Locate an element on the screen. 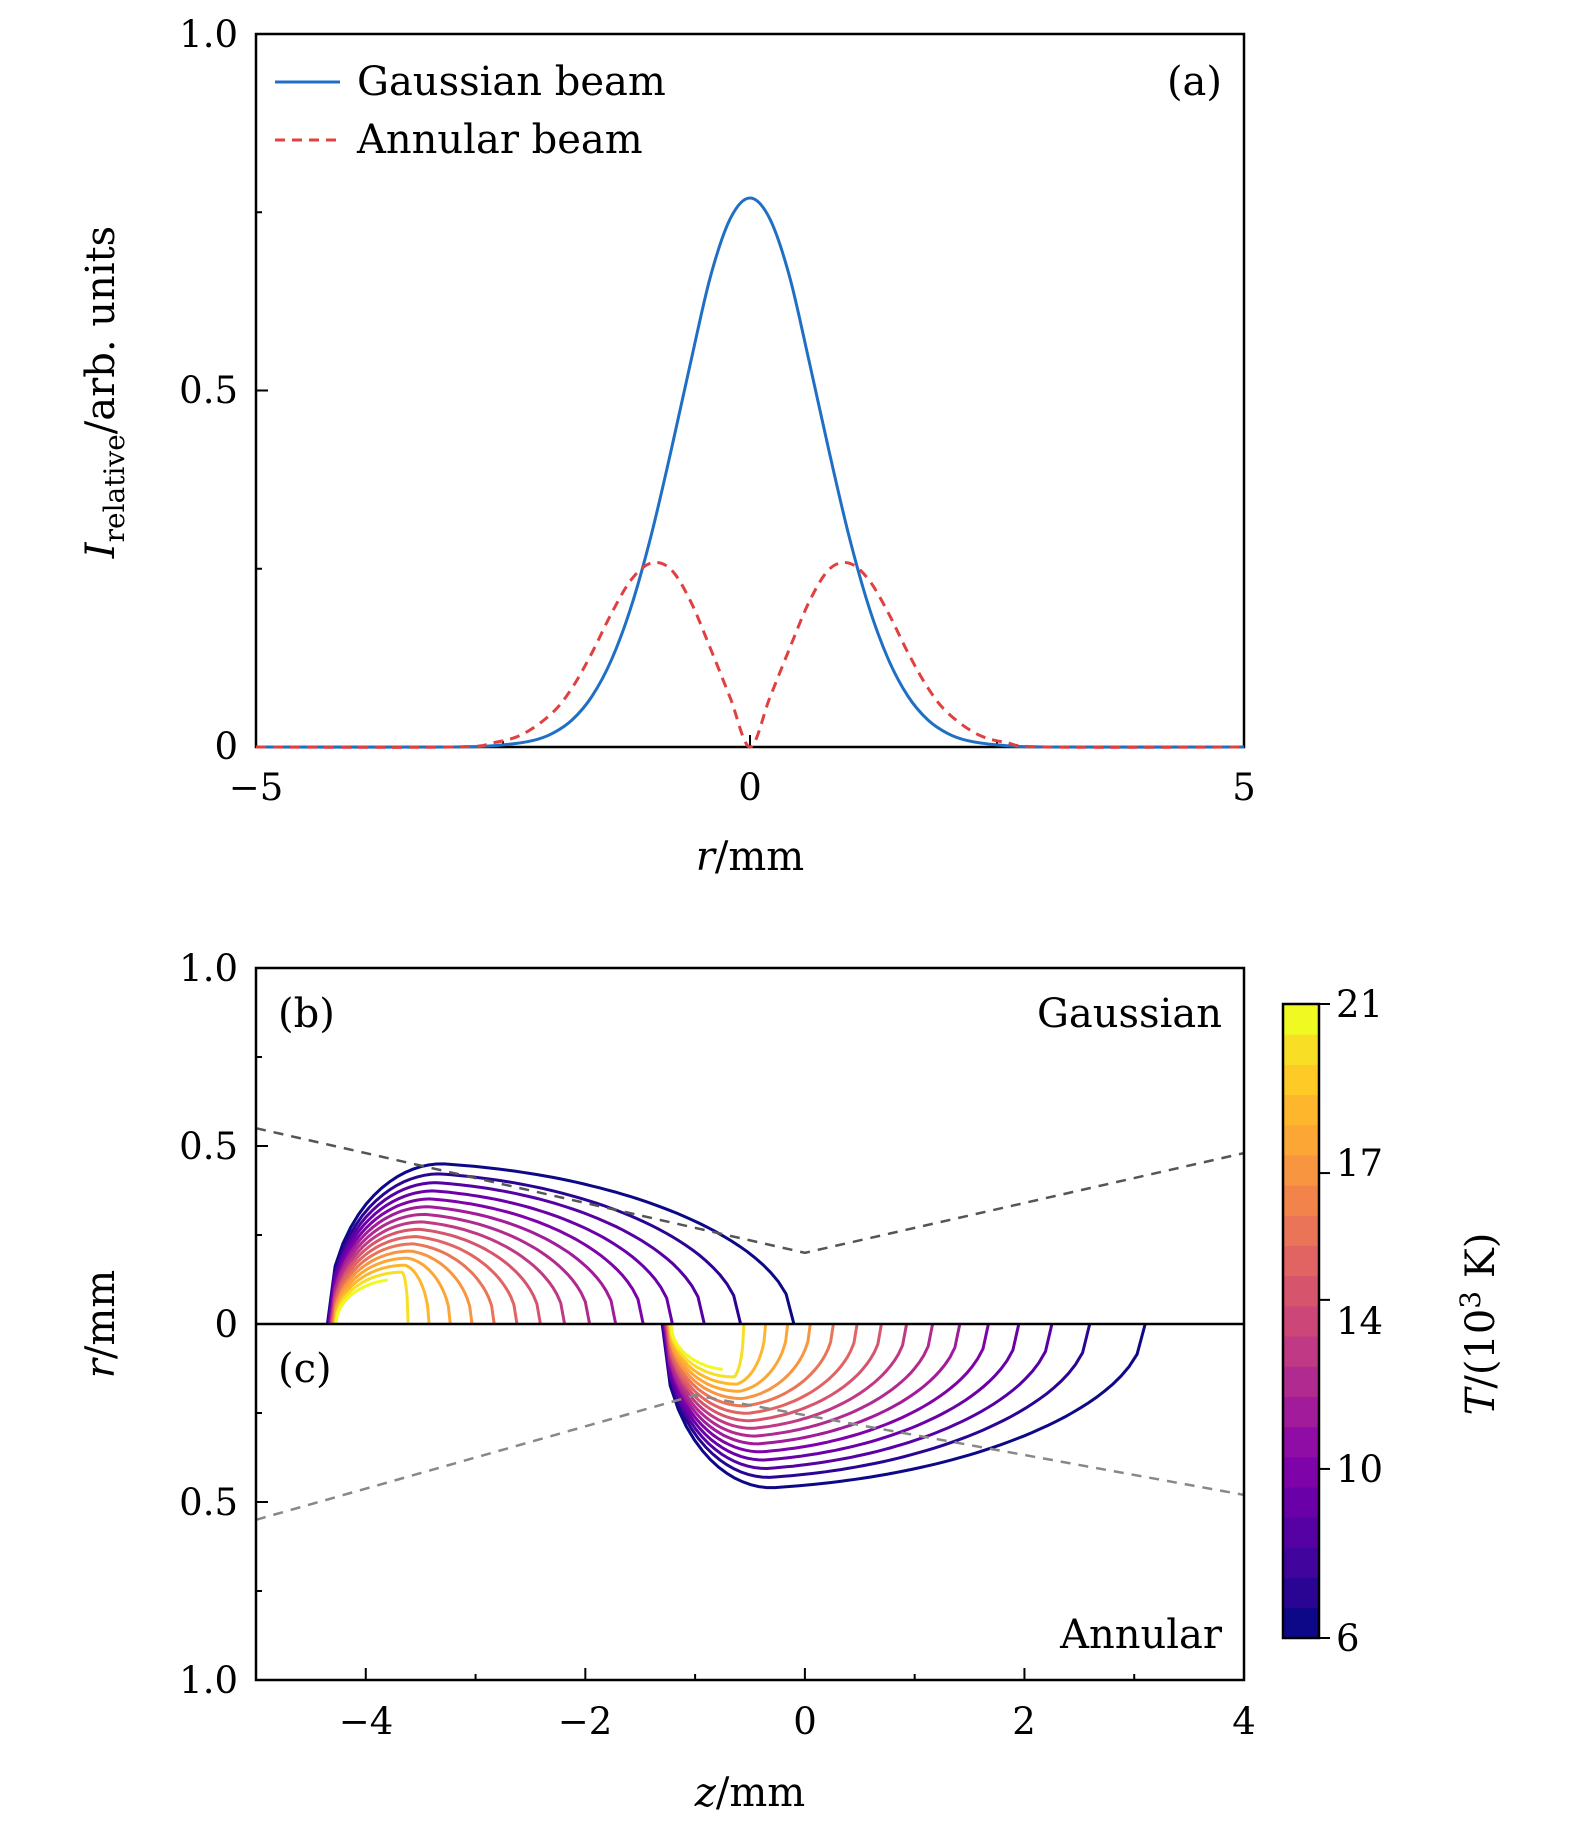 The image size is (1575, 1821). annular-contours is located at coordinates (903, 1407).